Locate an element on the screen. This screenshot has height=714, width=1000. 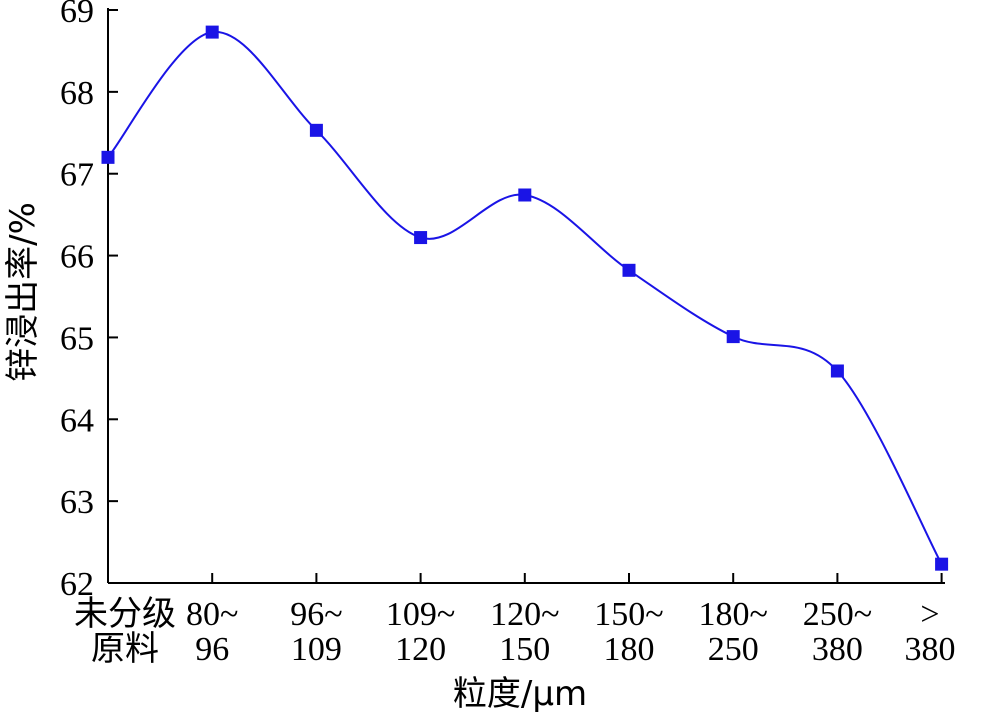
x-axis-title: 粒度/μm is located at coordinates (520, 694).